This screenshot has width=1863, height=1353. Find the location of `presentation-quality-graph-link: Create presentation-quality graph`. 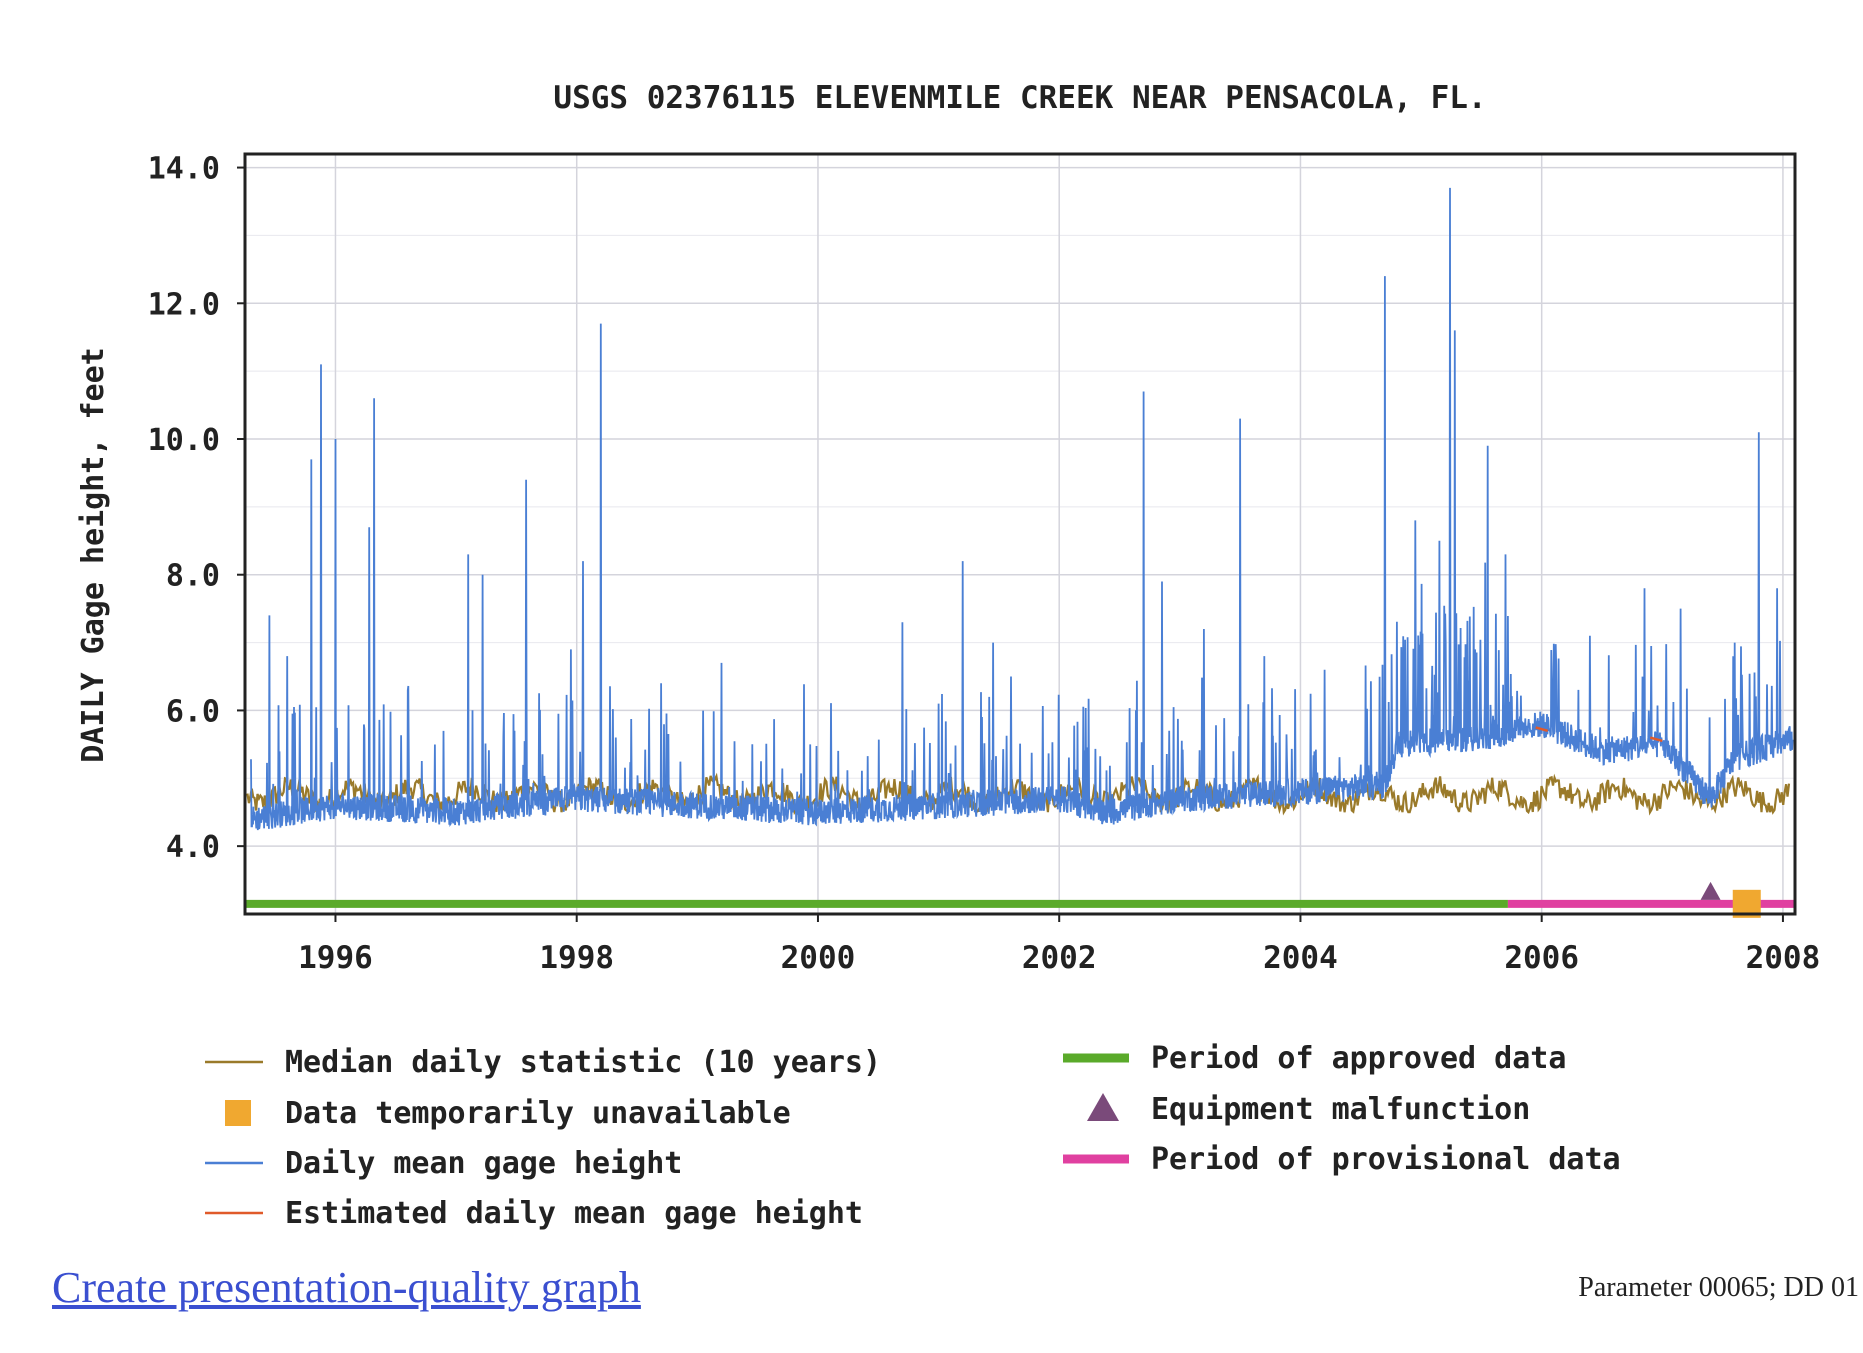

presentation-quality-graph-link: Create presentation-quality graph is located at coordinates (346, 1287).